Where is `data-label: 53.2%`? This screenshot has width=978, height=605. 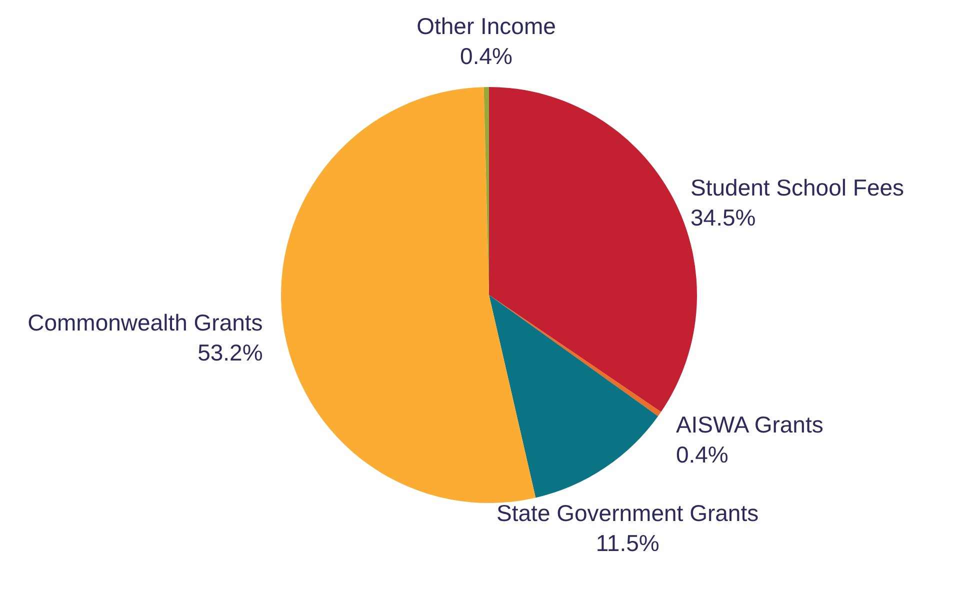 data-label: 53.2% is located at coordinates (230, 353).